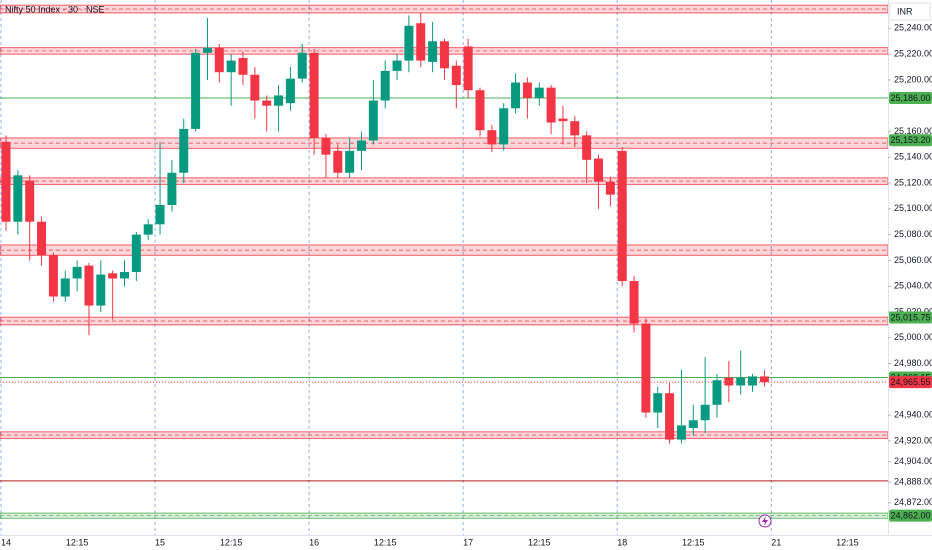 This screenshot has height=550, width=932. Describe the element at coordinates (622, 542) in the screenshot. I see `x-tick-label: 18` at that location.